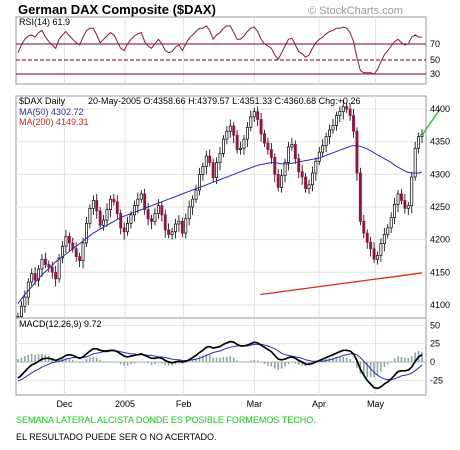 The height and width of the screenshot is (450, 460). Describe the element at coordinates (117, 9) in the screenshot. I see `chart-title: German DAX Composite ($DAX)` at that location.